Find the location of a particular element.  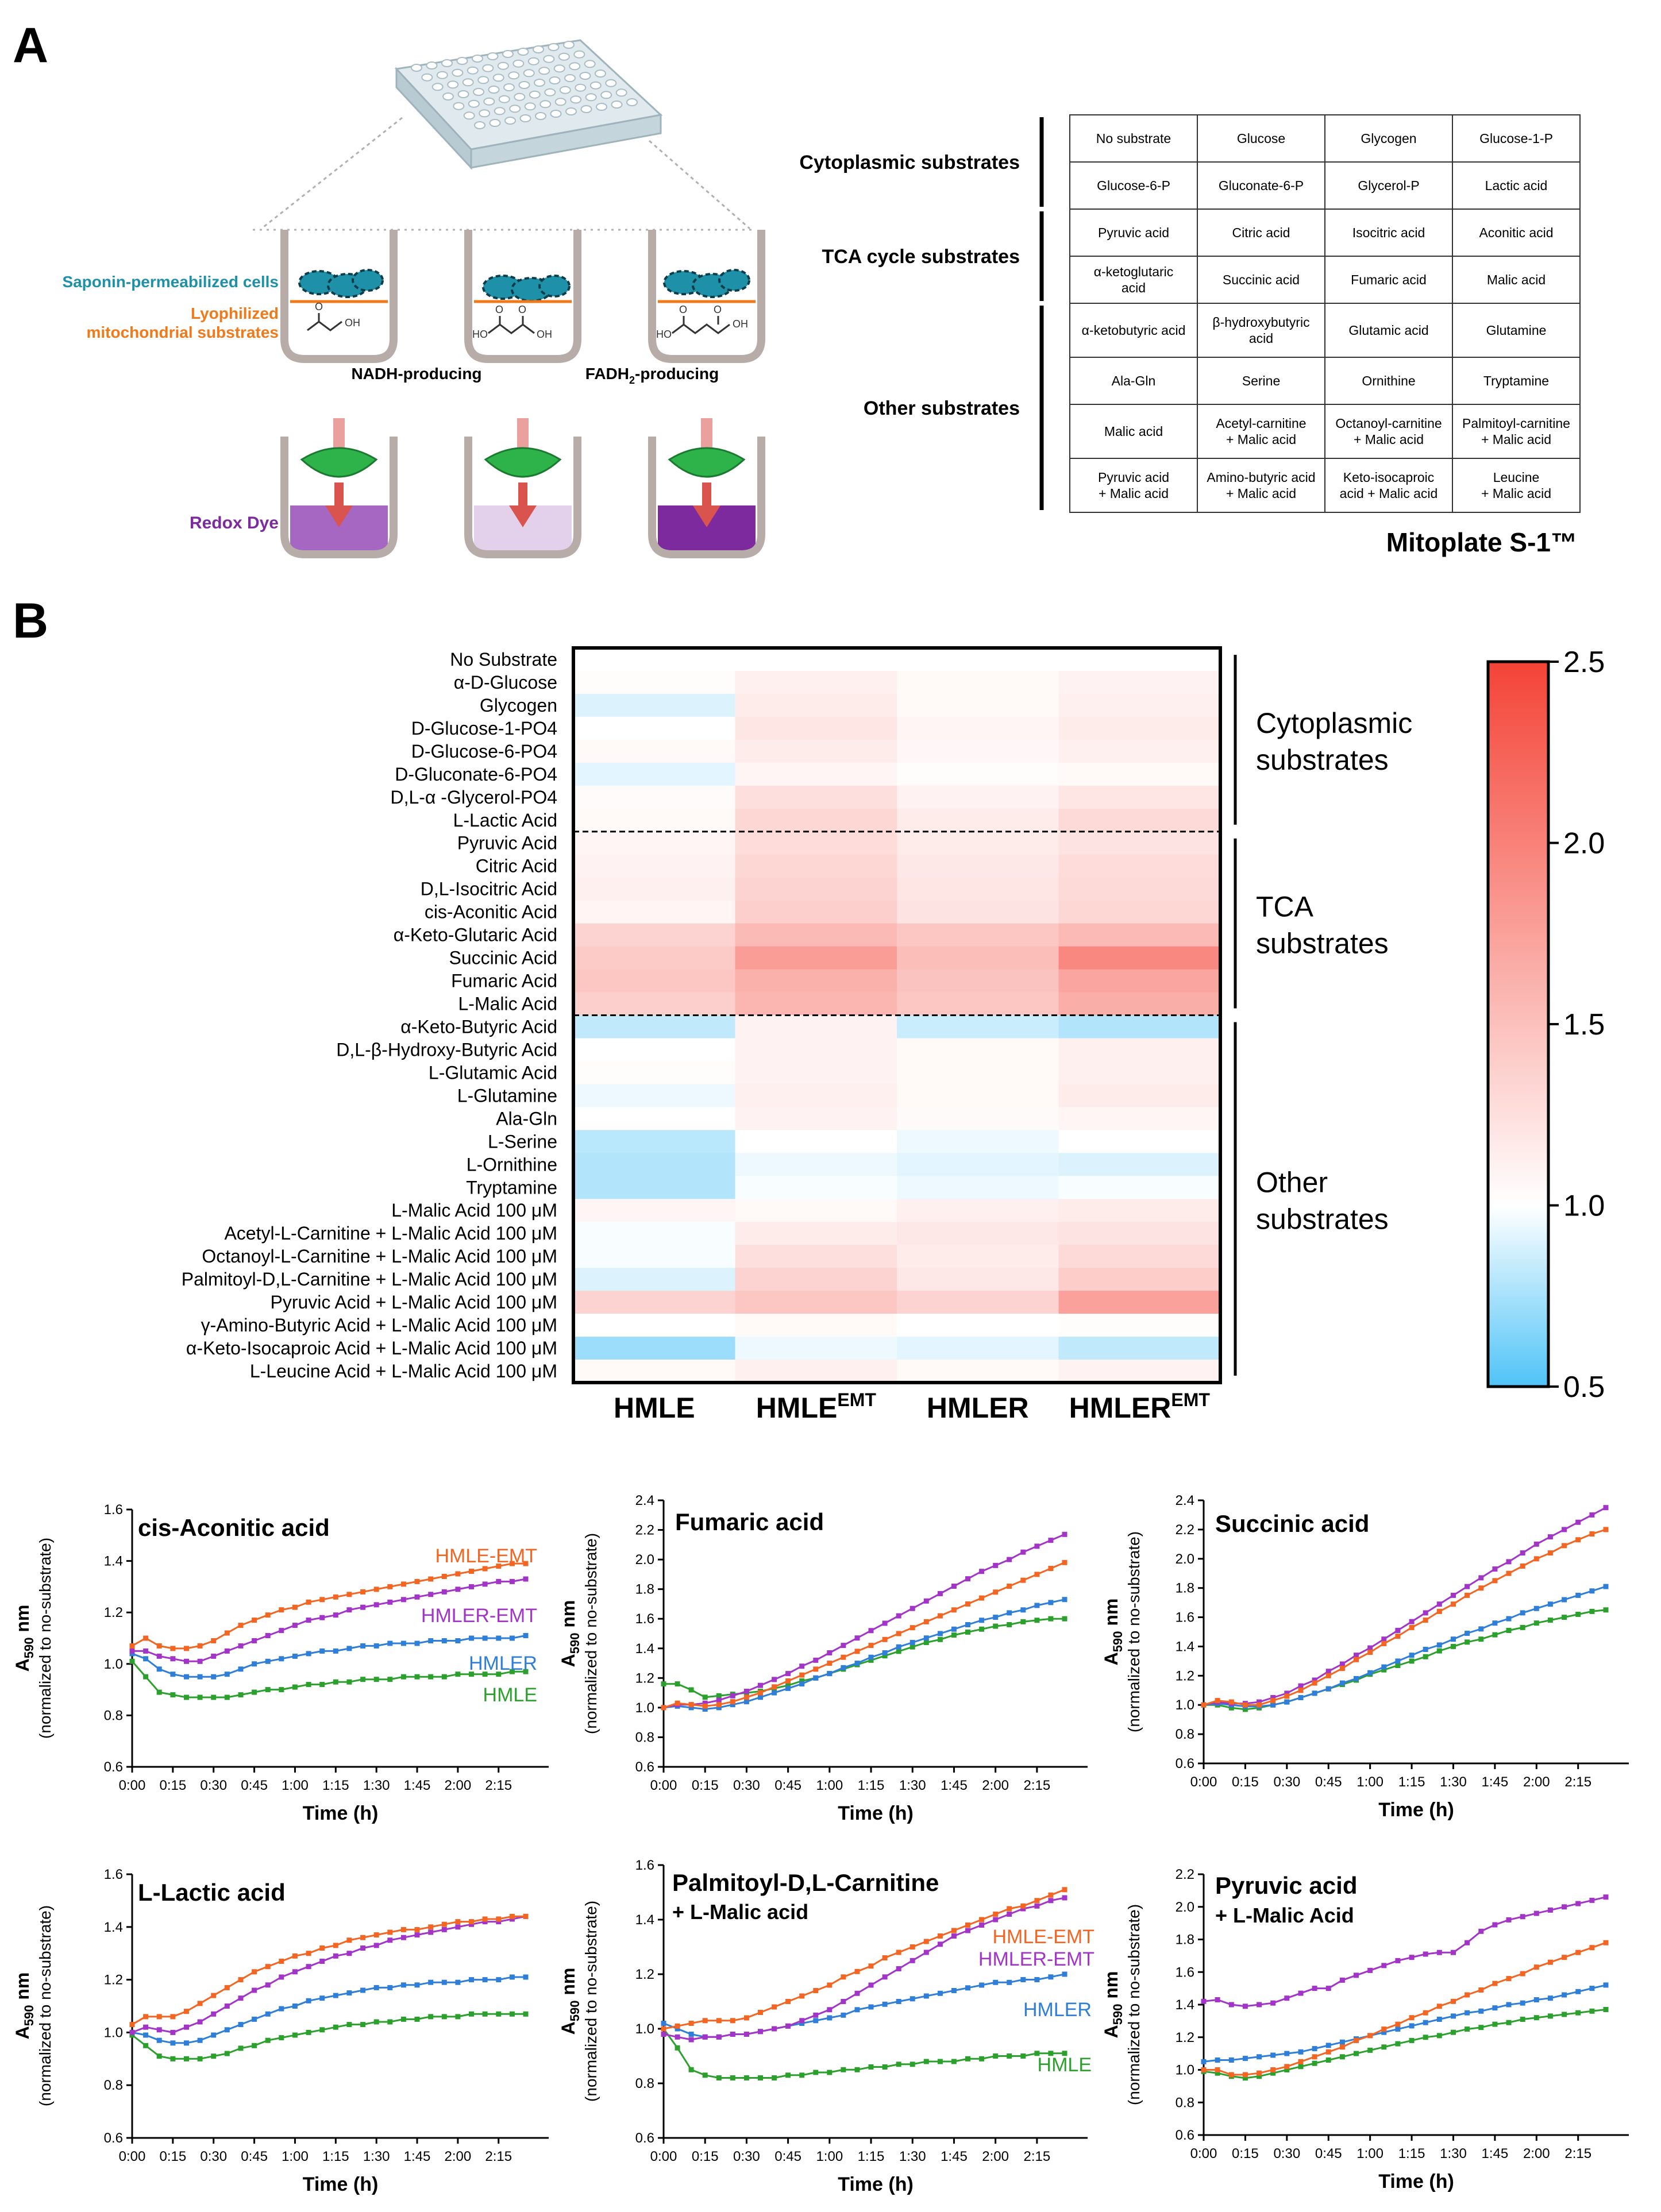

panel-label-b: B is located at coordinates (30, 620).